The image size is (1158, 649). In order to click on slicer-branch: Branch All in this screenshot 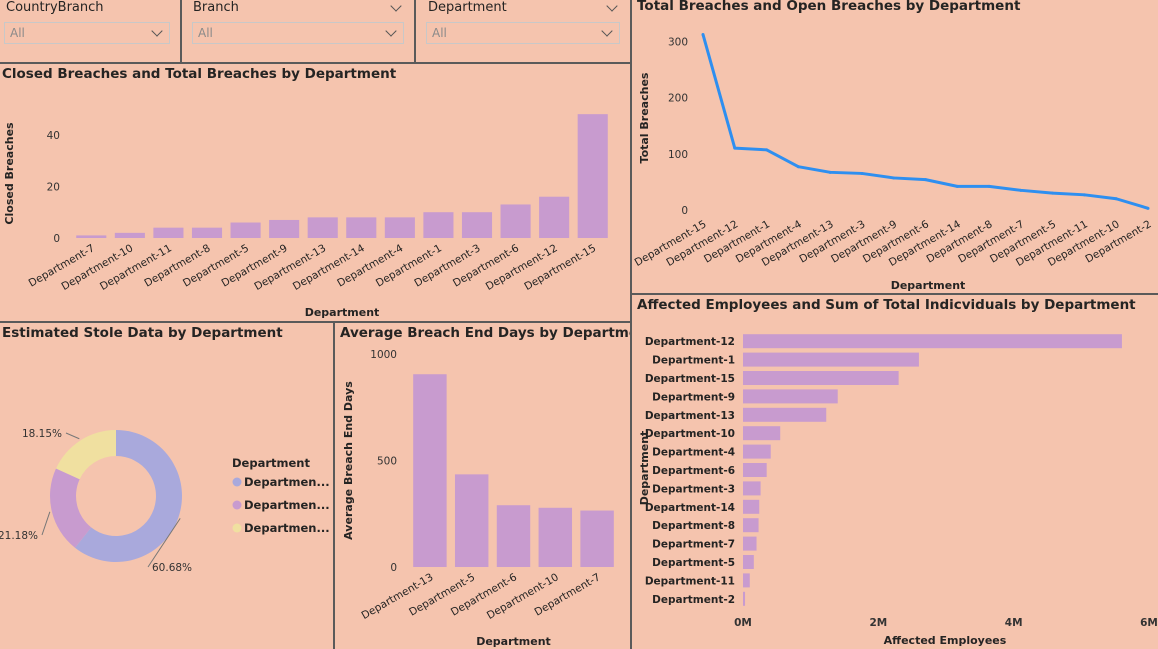, I will do `click(299, 31)`.